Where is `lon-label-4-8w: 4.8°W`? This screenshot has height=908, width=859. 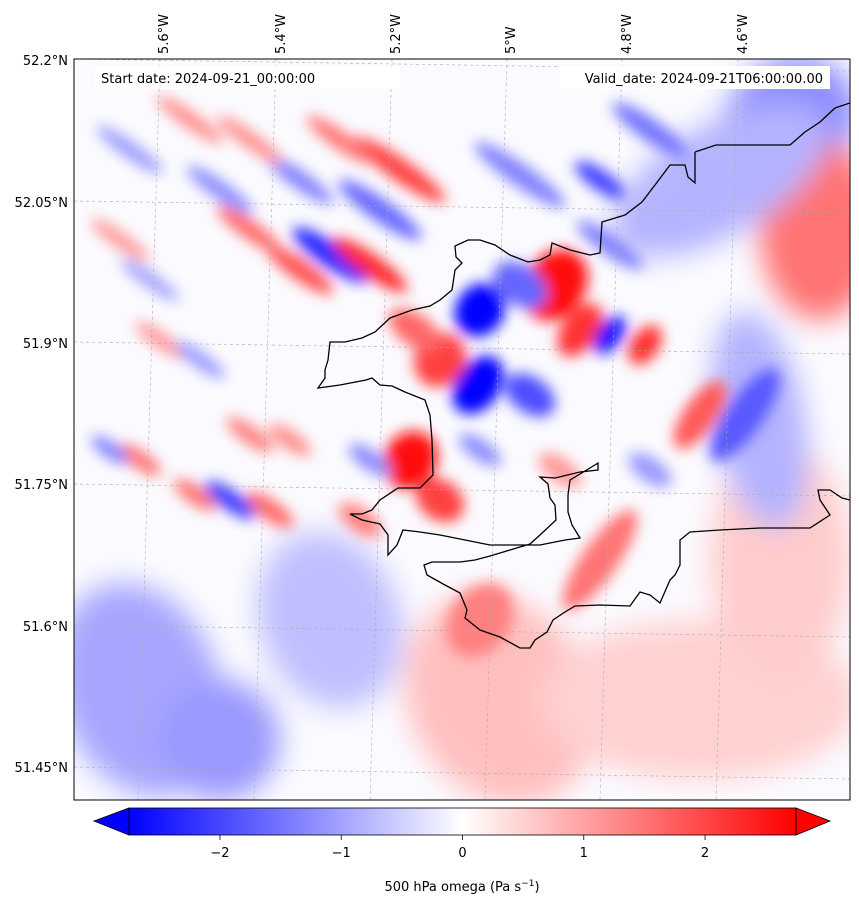 lon-label-4-8w: 4.8°W is located at coordinates (627, 34).